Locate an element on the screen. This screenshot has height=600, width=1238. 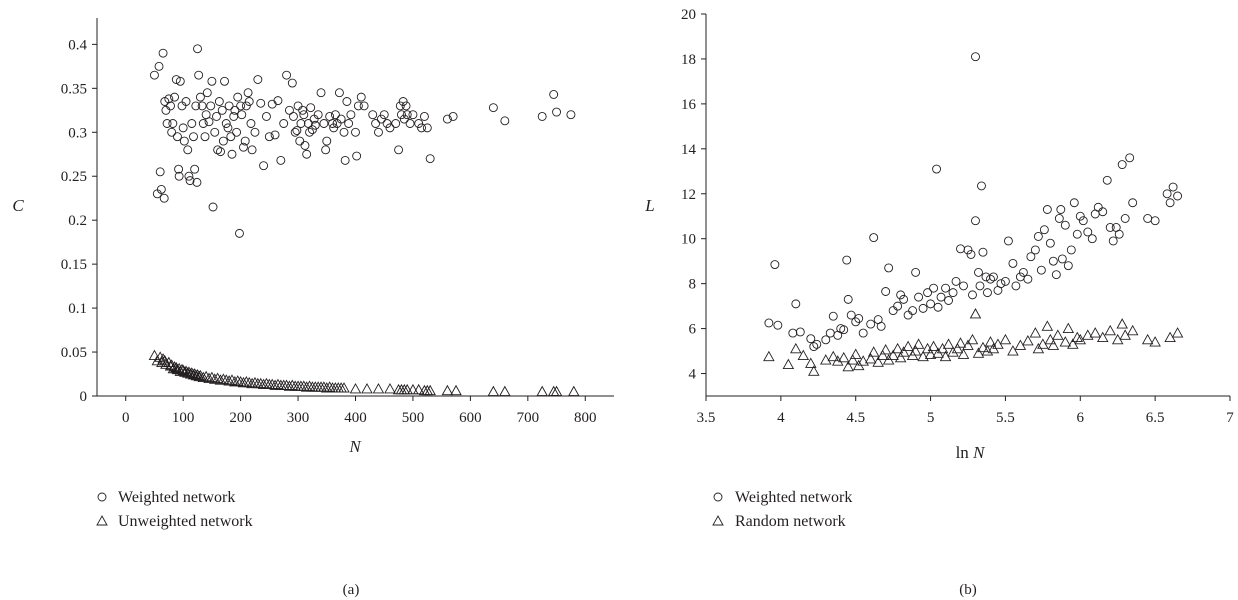
y-tick-label: 0 is located at coordinates (84, 397).